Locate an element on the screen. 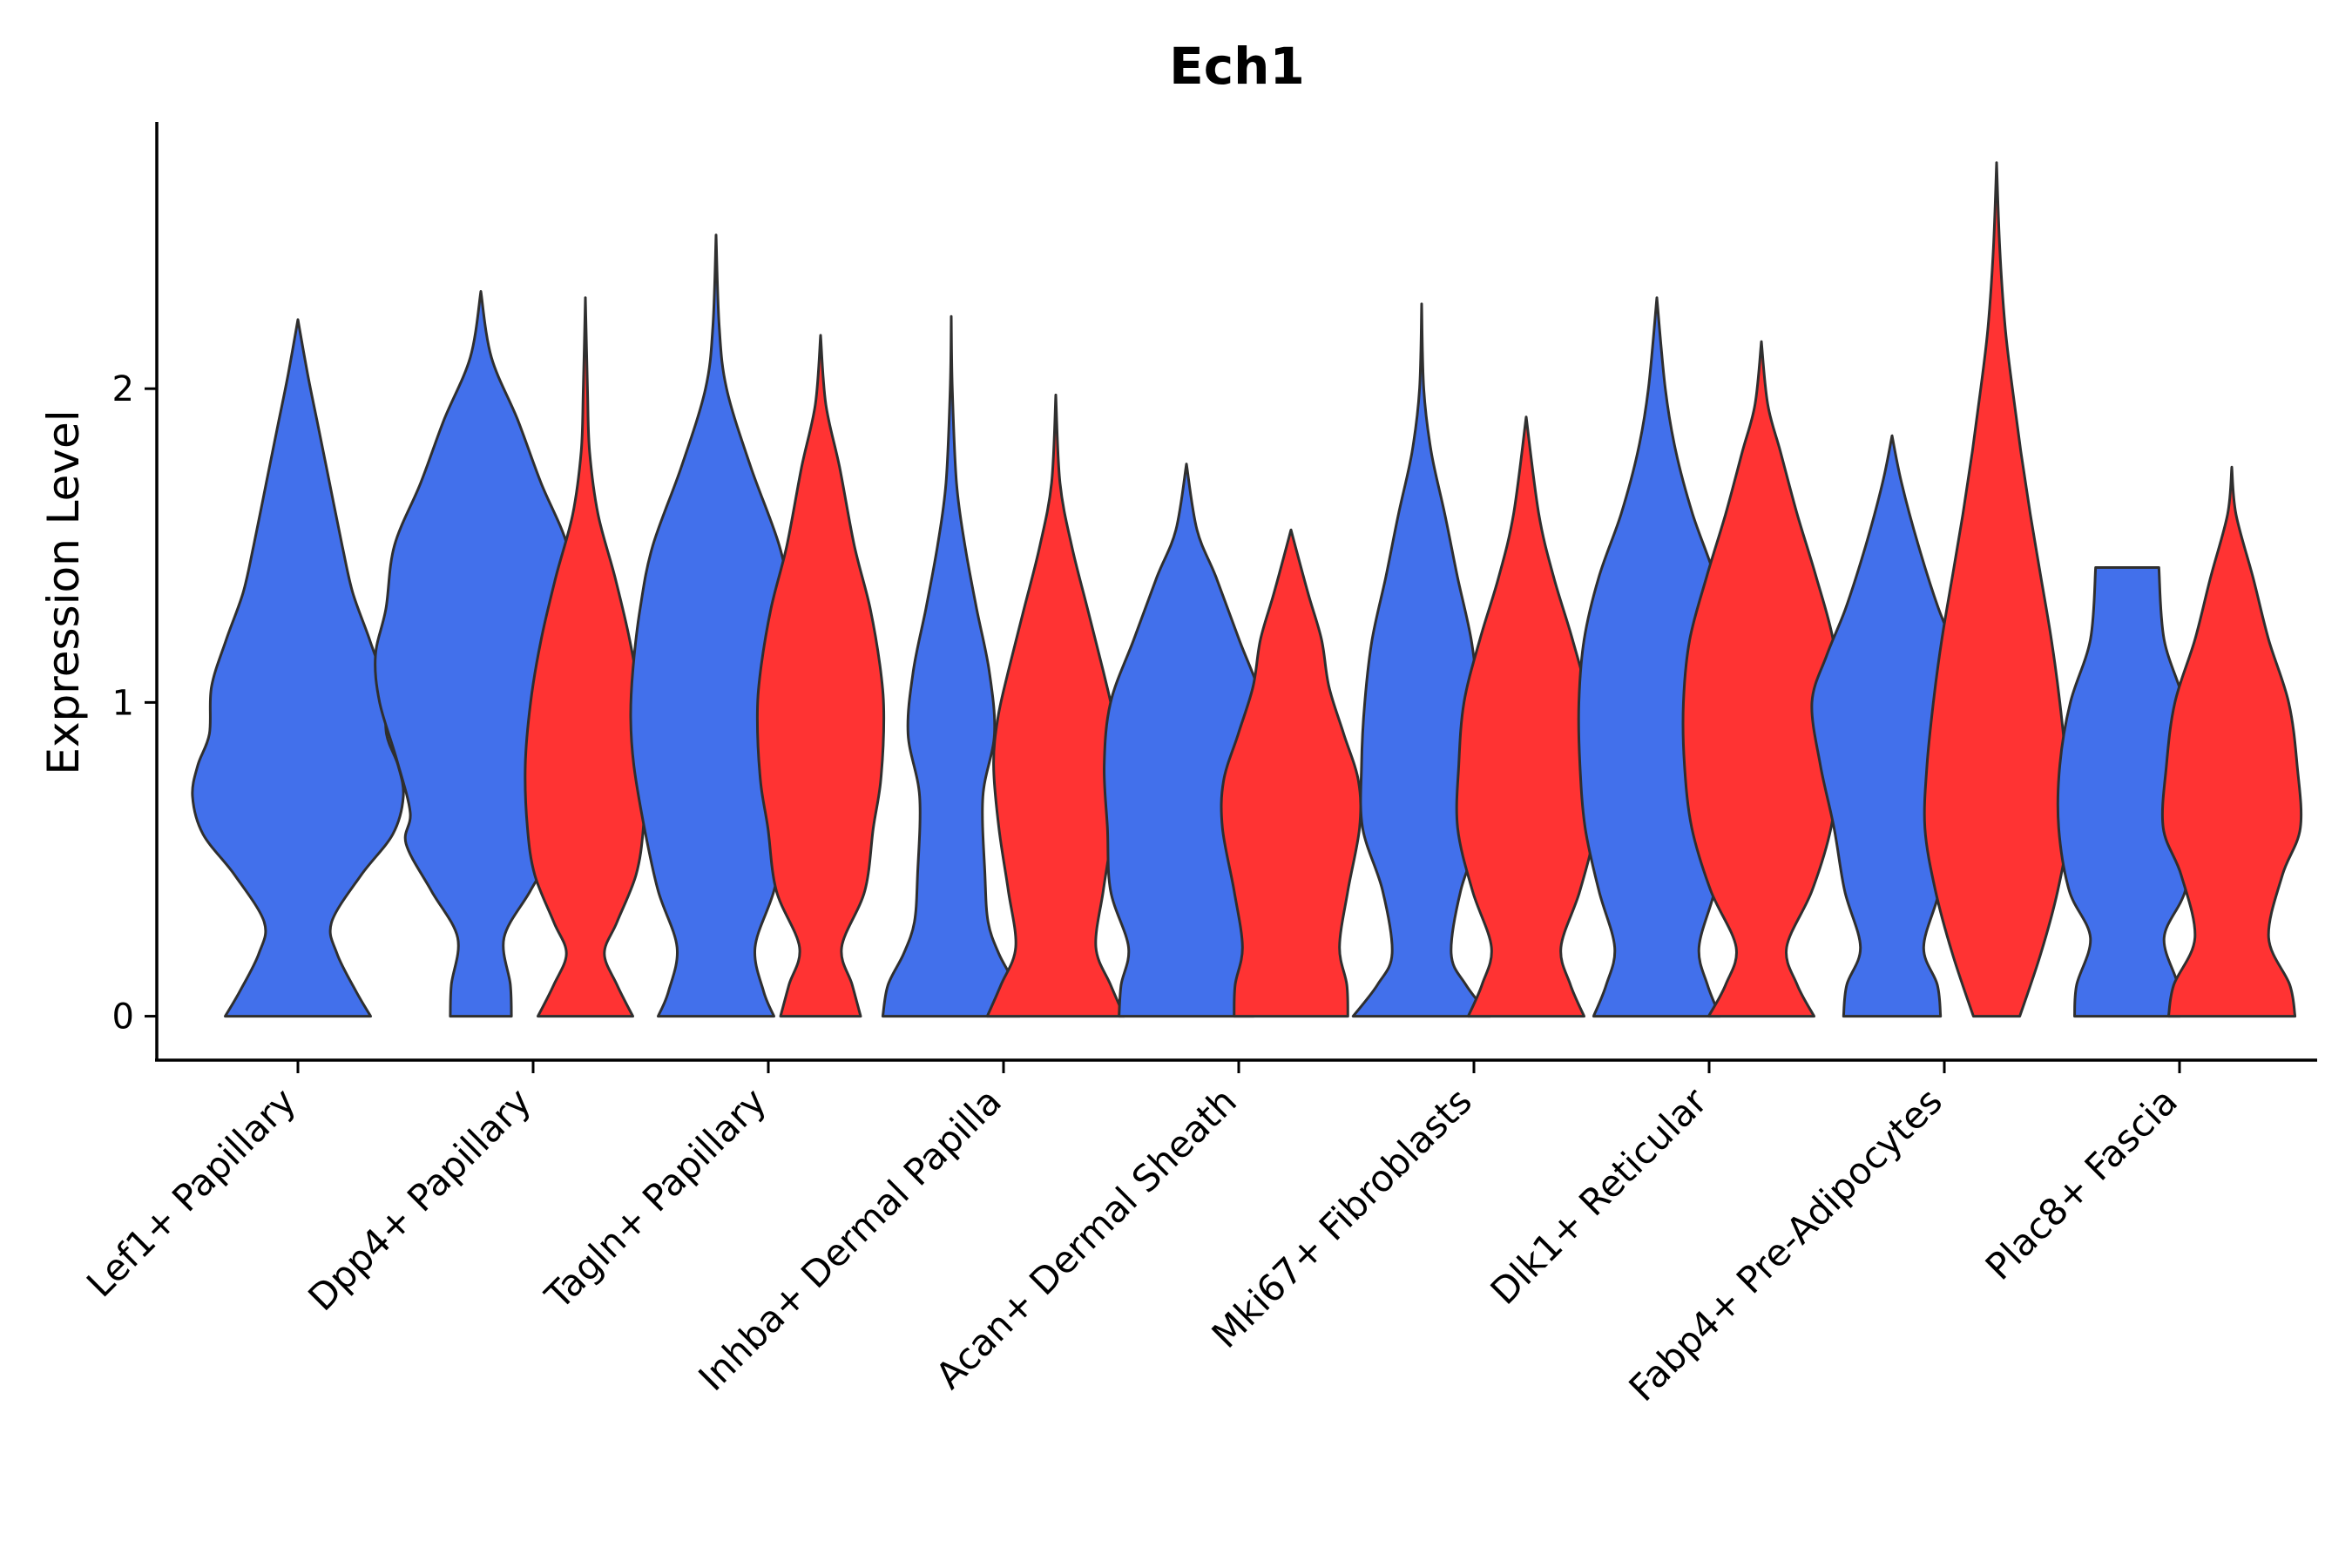 Image resolution: width=2352 pixels, height=1568 pixels. violin-5-left is located at coordinates (1421, 660).